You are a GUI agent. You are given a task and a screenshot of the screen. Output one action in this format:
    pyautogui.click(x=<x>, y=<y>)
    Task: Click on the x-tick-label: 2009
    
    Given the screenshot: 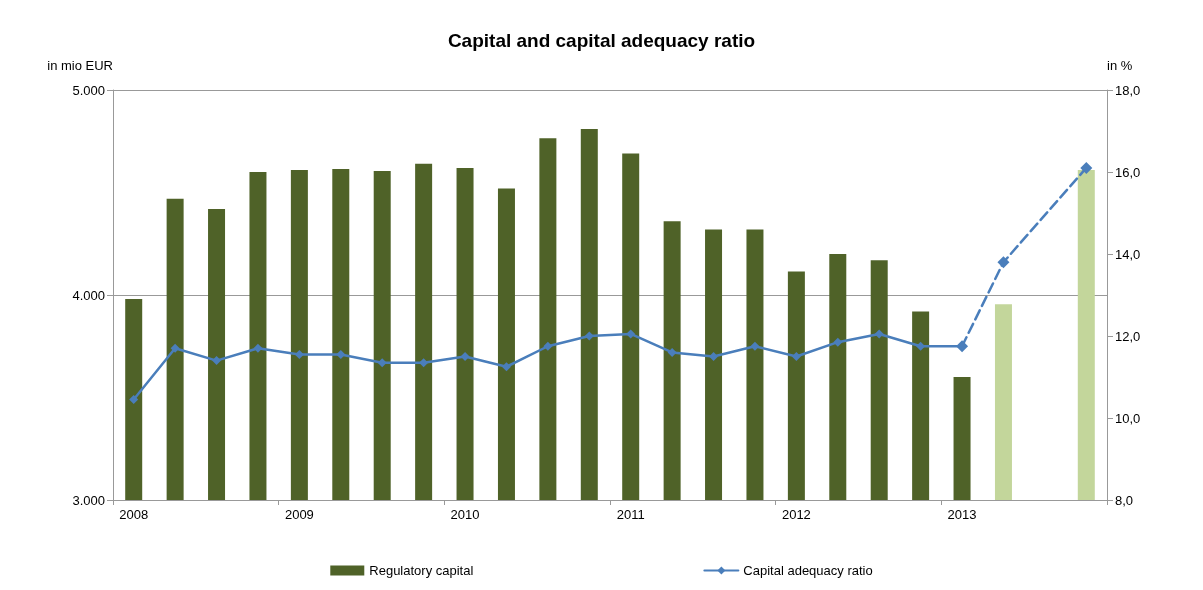 What is the action you would take?
    pyautogui.click(x=299, y=514)
    